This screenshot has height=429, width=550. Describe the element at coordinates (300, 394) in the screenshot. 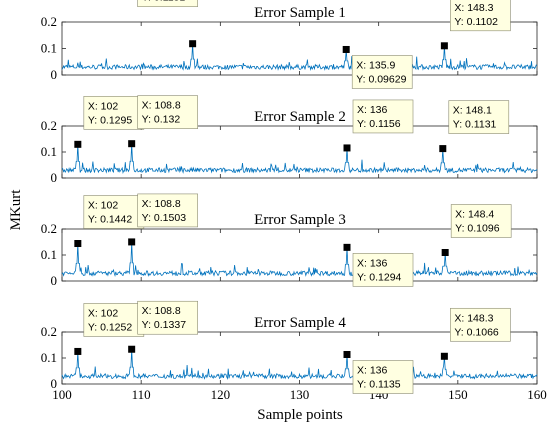

I see `x-tick-label: 130` at that location.